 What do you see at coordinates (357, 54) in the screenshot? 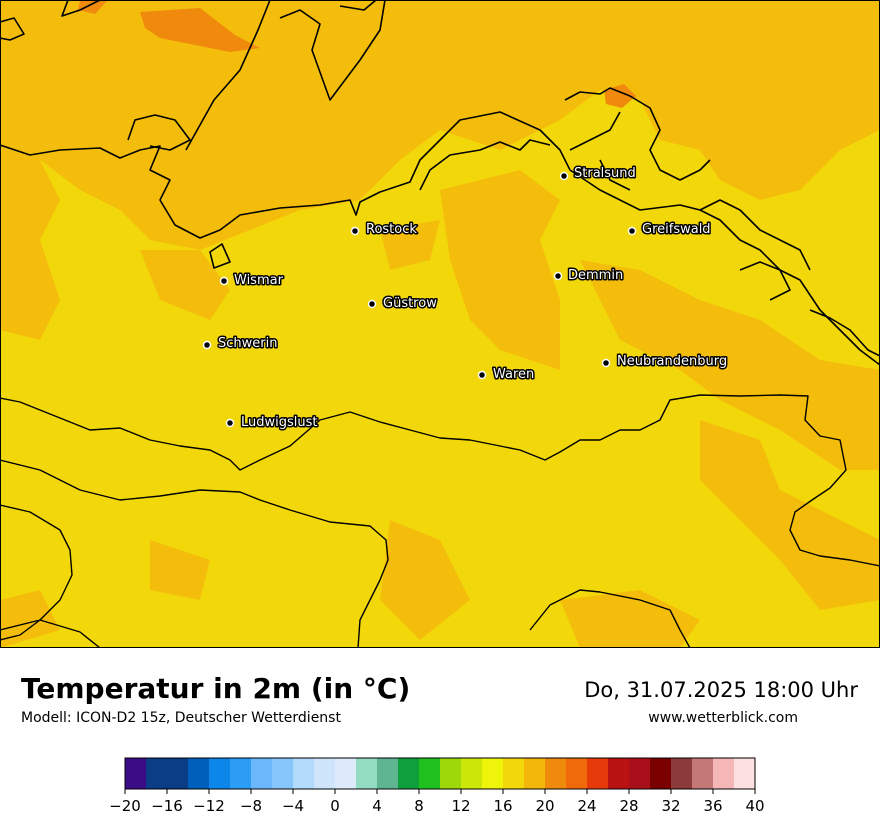
I see `hot-regions` at bounding box center [357, 54].